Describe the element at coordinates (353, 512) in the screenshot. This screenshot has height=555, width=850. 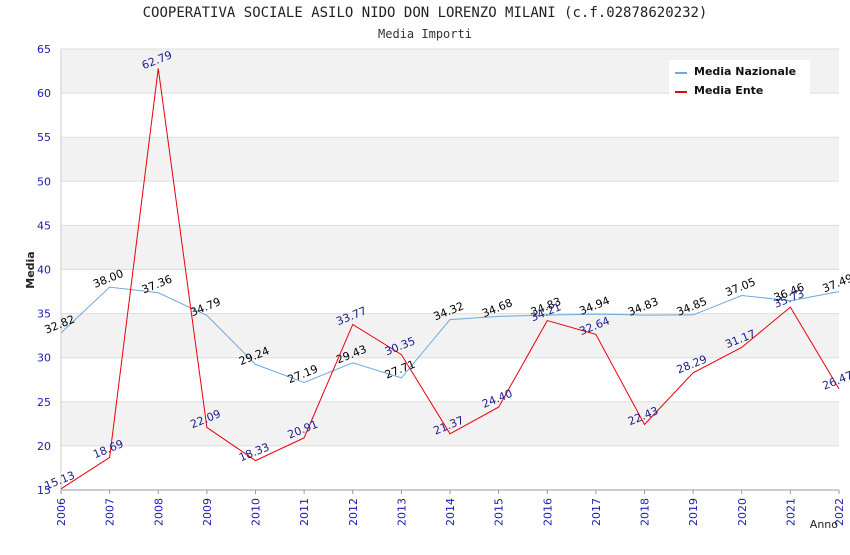
I see `x-tick-label: 2012` at that location.